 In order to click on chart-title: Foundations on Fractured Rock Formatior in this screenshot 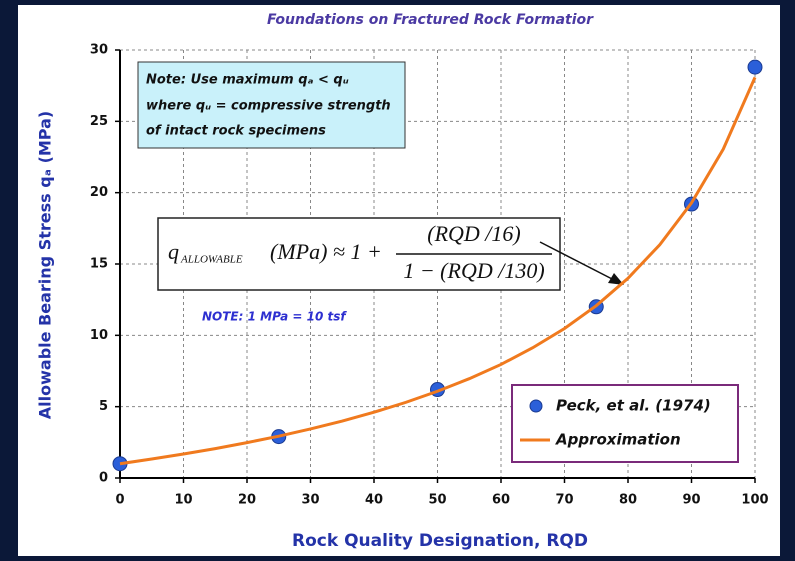, I will do `click(430, 20)`.